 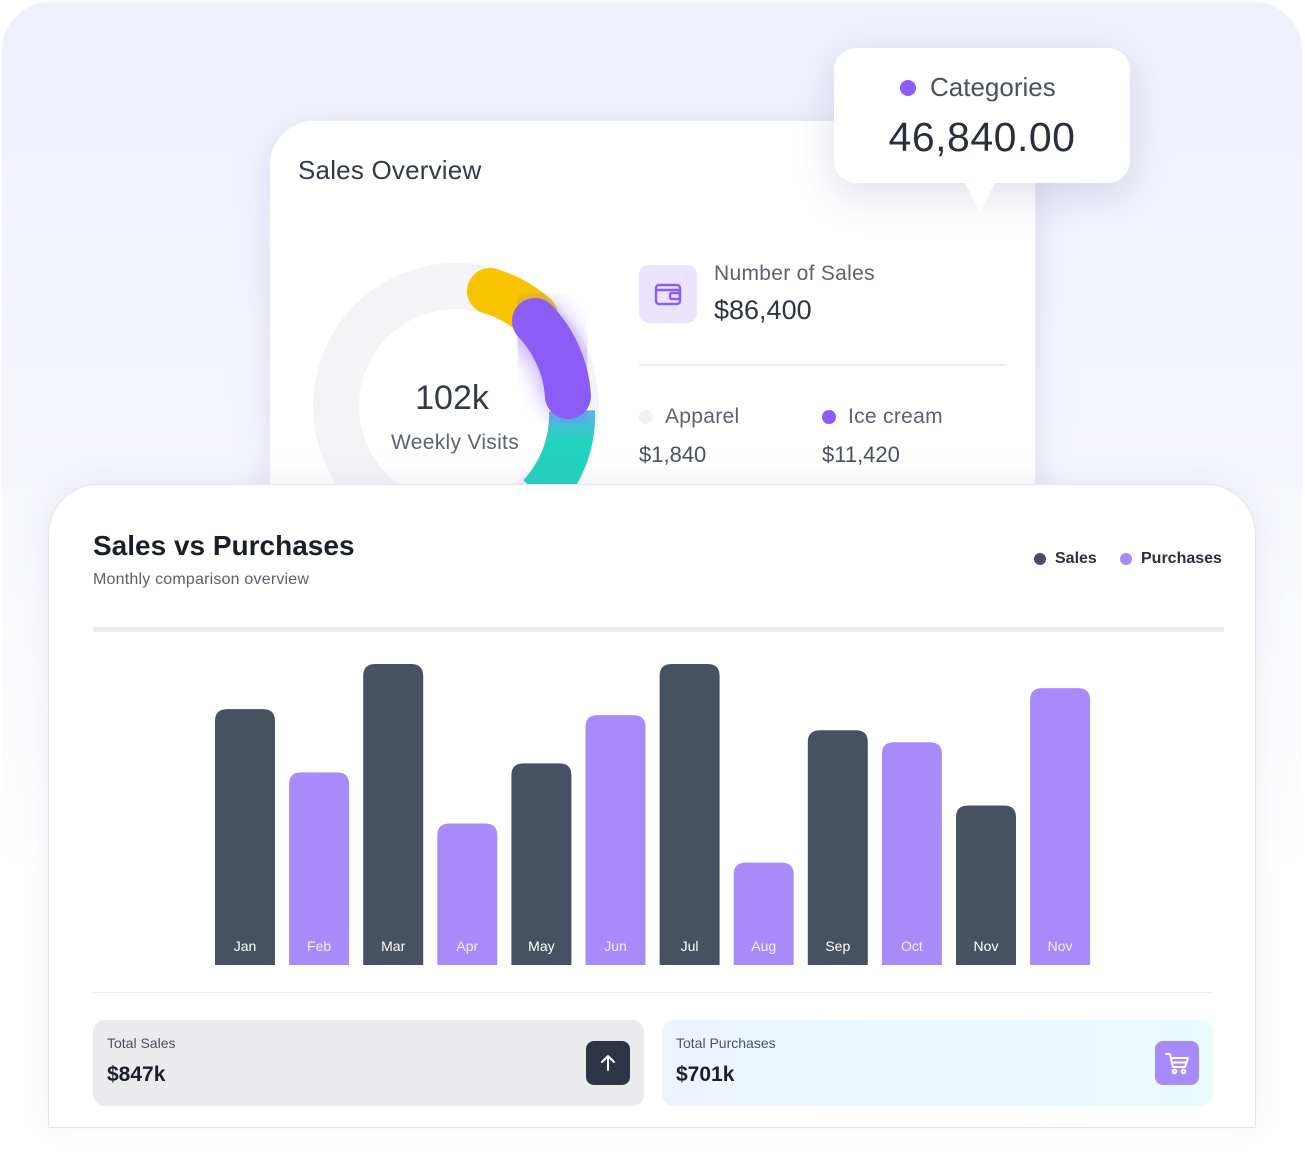 What do you see at coordinates (455, 442) in the screenshot?
I see `weekly-visits-label: Weekly Visits` at bounding box center [455, 442].